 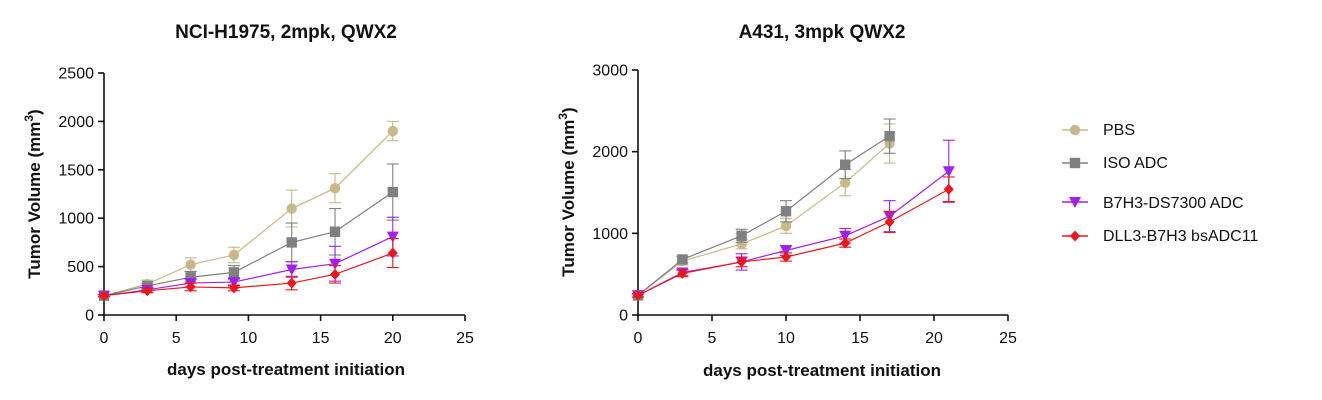 I want to click on legend-marker-iso-adc, so click(x=1075, y=163).